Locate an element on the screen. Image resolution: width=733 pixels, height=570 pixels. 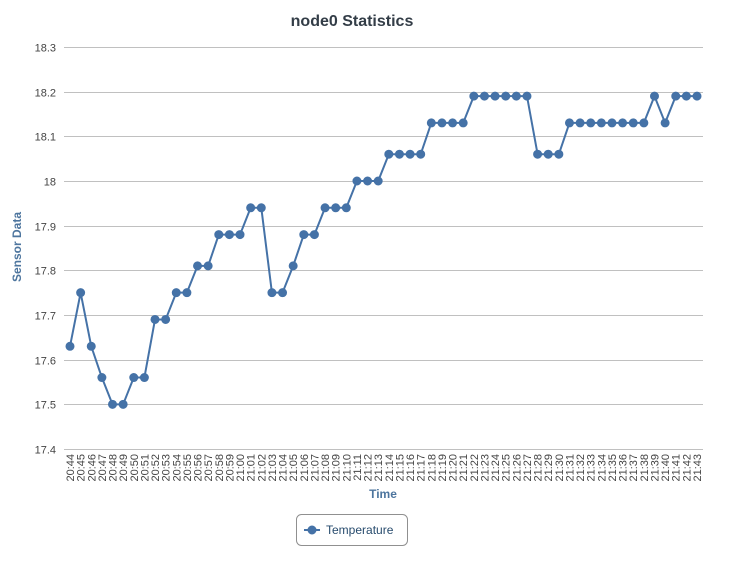
x-tick-label: 21:01 is located at coordinates (252, 468).